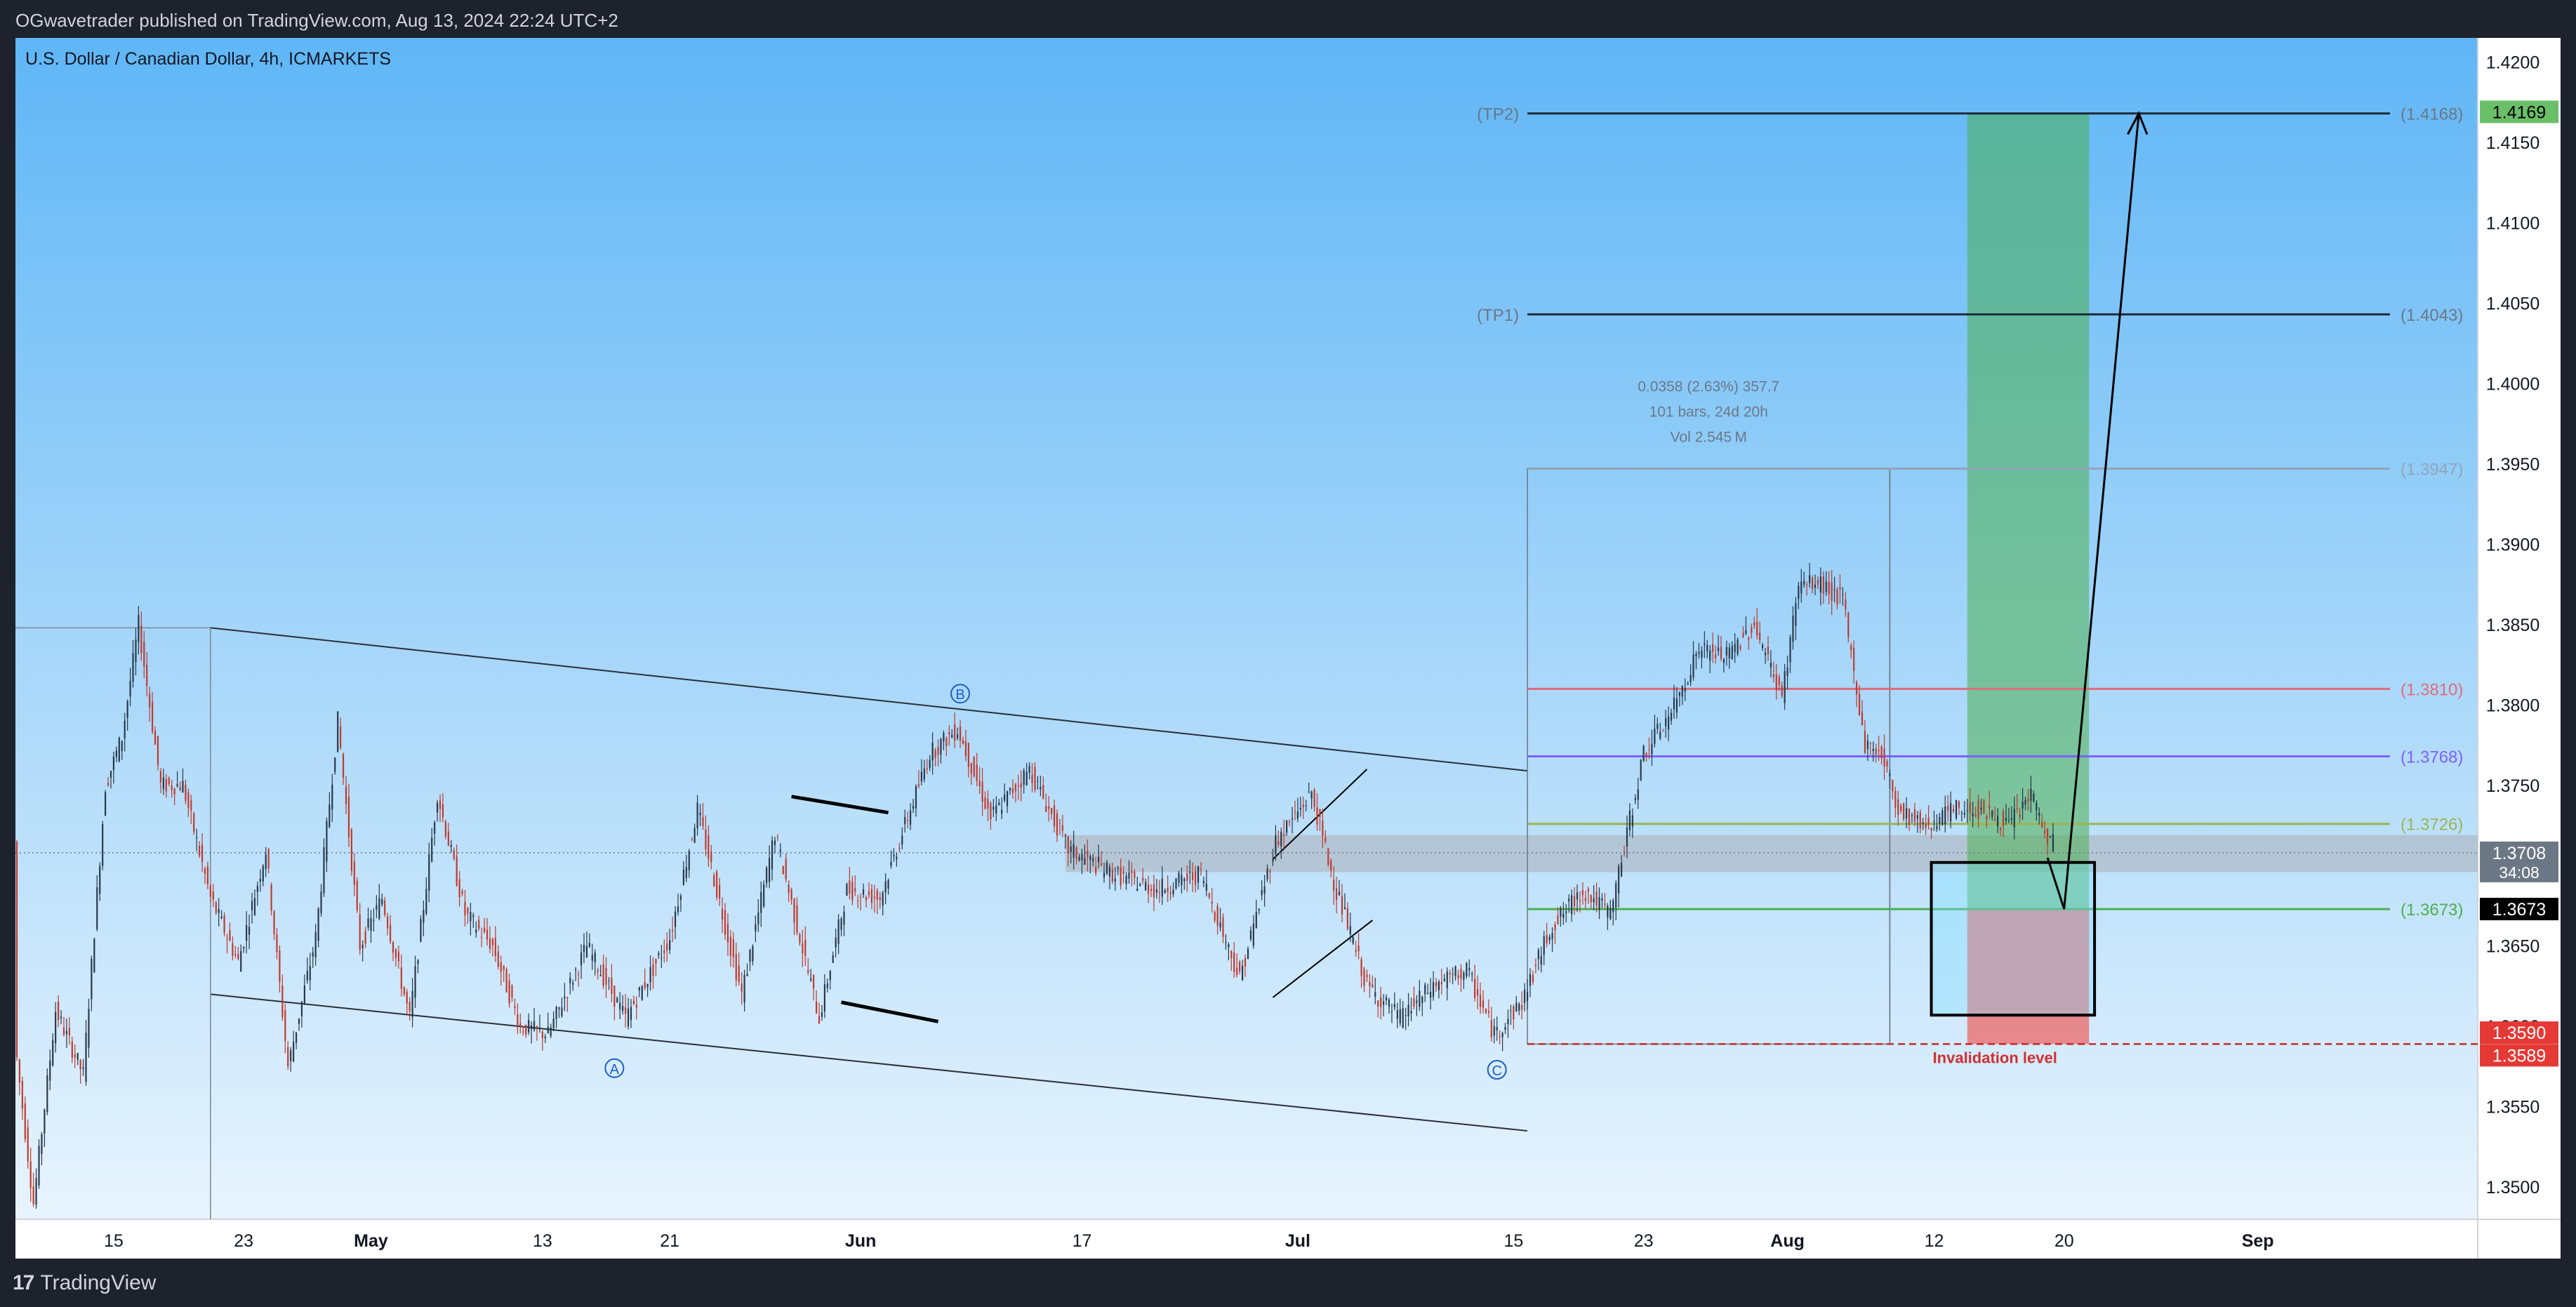  What do you see at coordinates (1323, 959) in the screenshot?
I see `wedge-lower-line` at bounding box center [1323, 959].